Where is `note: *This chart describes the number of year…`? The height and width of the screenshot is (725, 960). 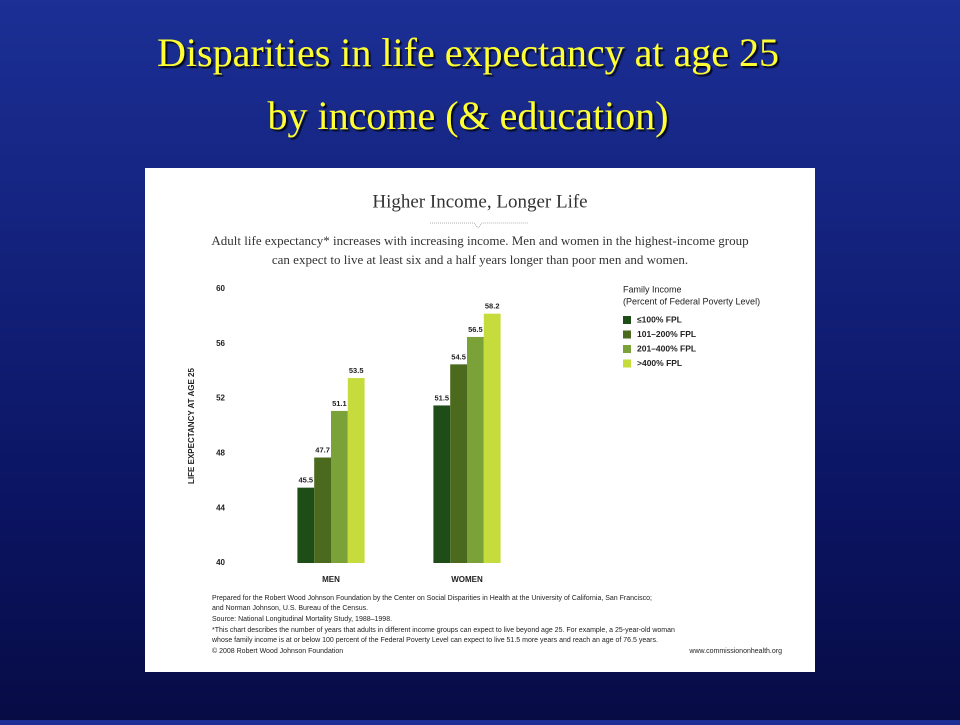
note: *This chart describes the number of year… is located at coordinates (443, 630).